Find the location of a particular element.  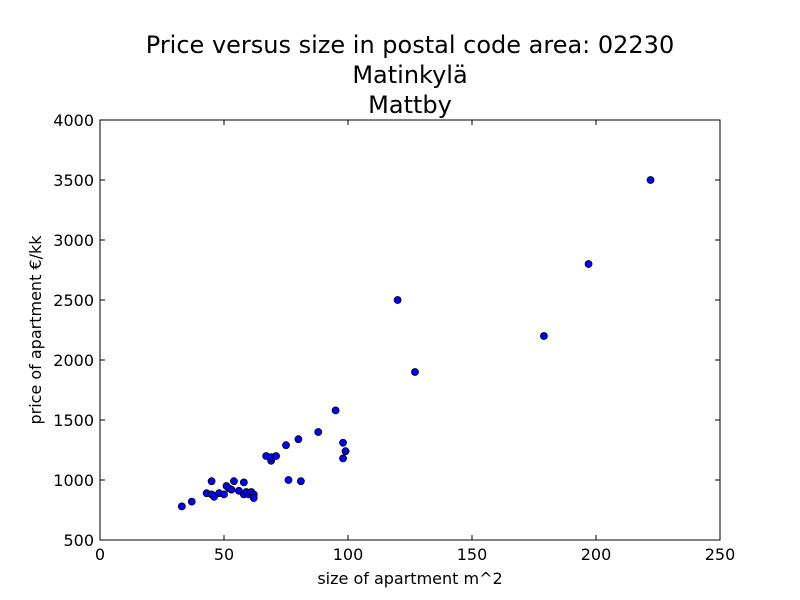

x-tick-label: 150 is located at coordinates (472, 554).